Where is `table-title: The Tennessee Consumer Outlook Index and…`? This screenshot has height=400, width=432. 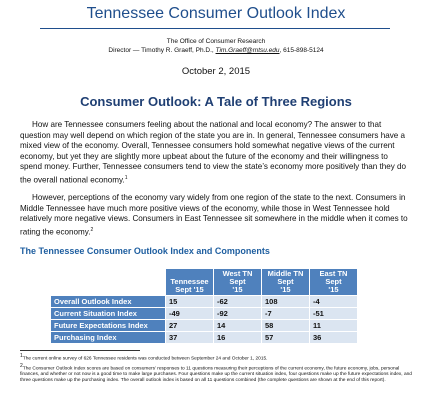 table-title: The Tennessee Consumer Outlook Index and… is located at coordinates (145, 251).